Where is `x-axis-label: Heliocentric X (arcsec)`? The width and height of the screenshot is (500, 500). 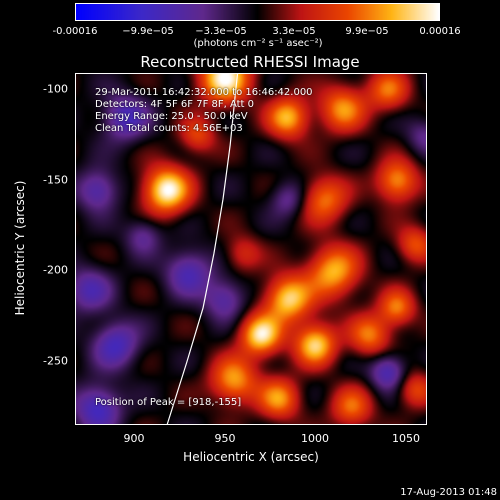
x-axis-label: Heliocentric X (arcsec) is located at coordinates (251, 457).